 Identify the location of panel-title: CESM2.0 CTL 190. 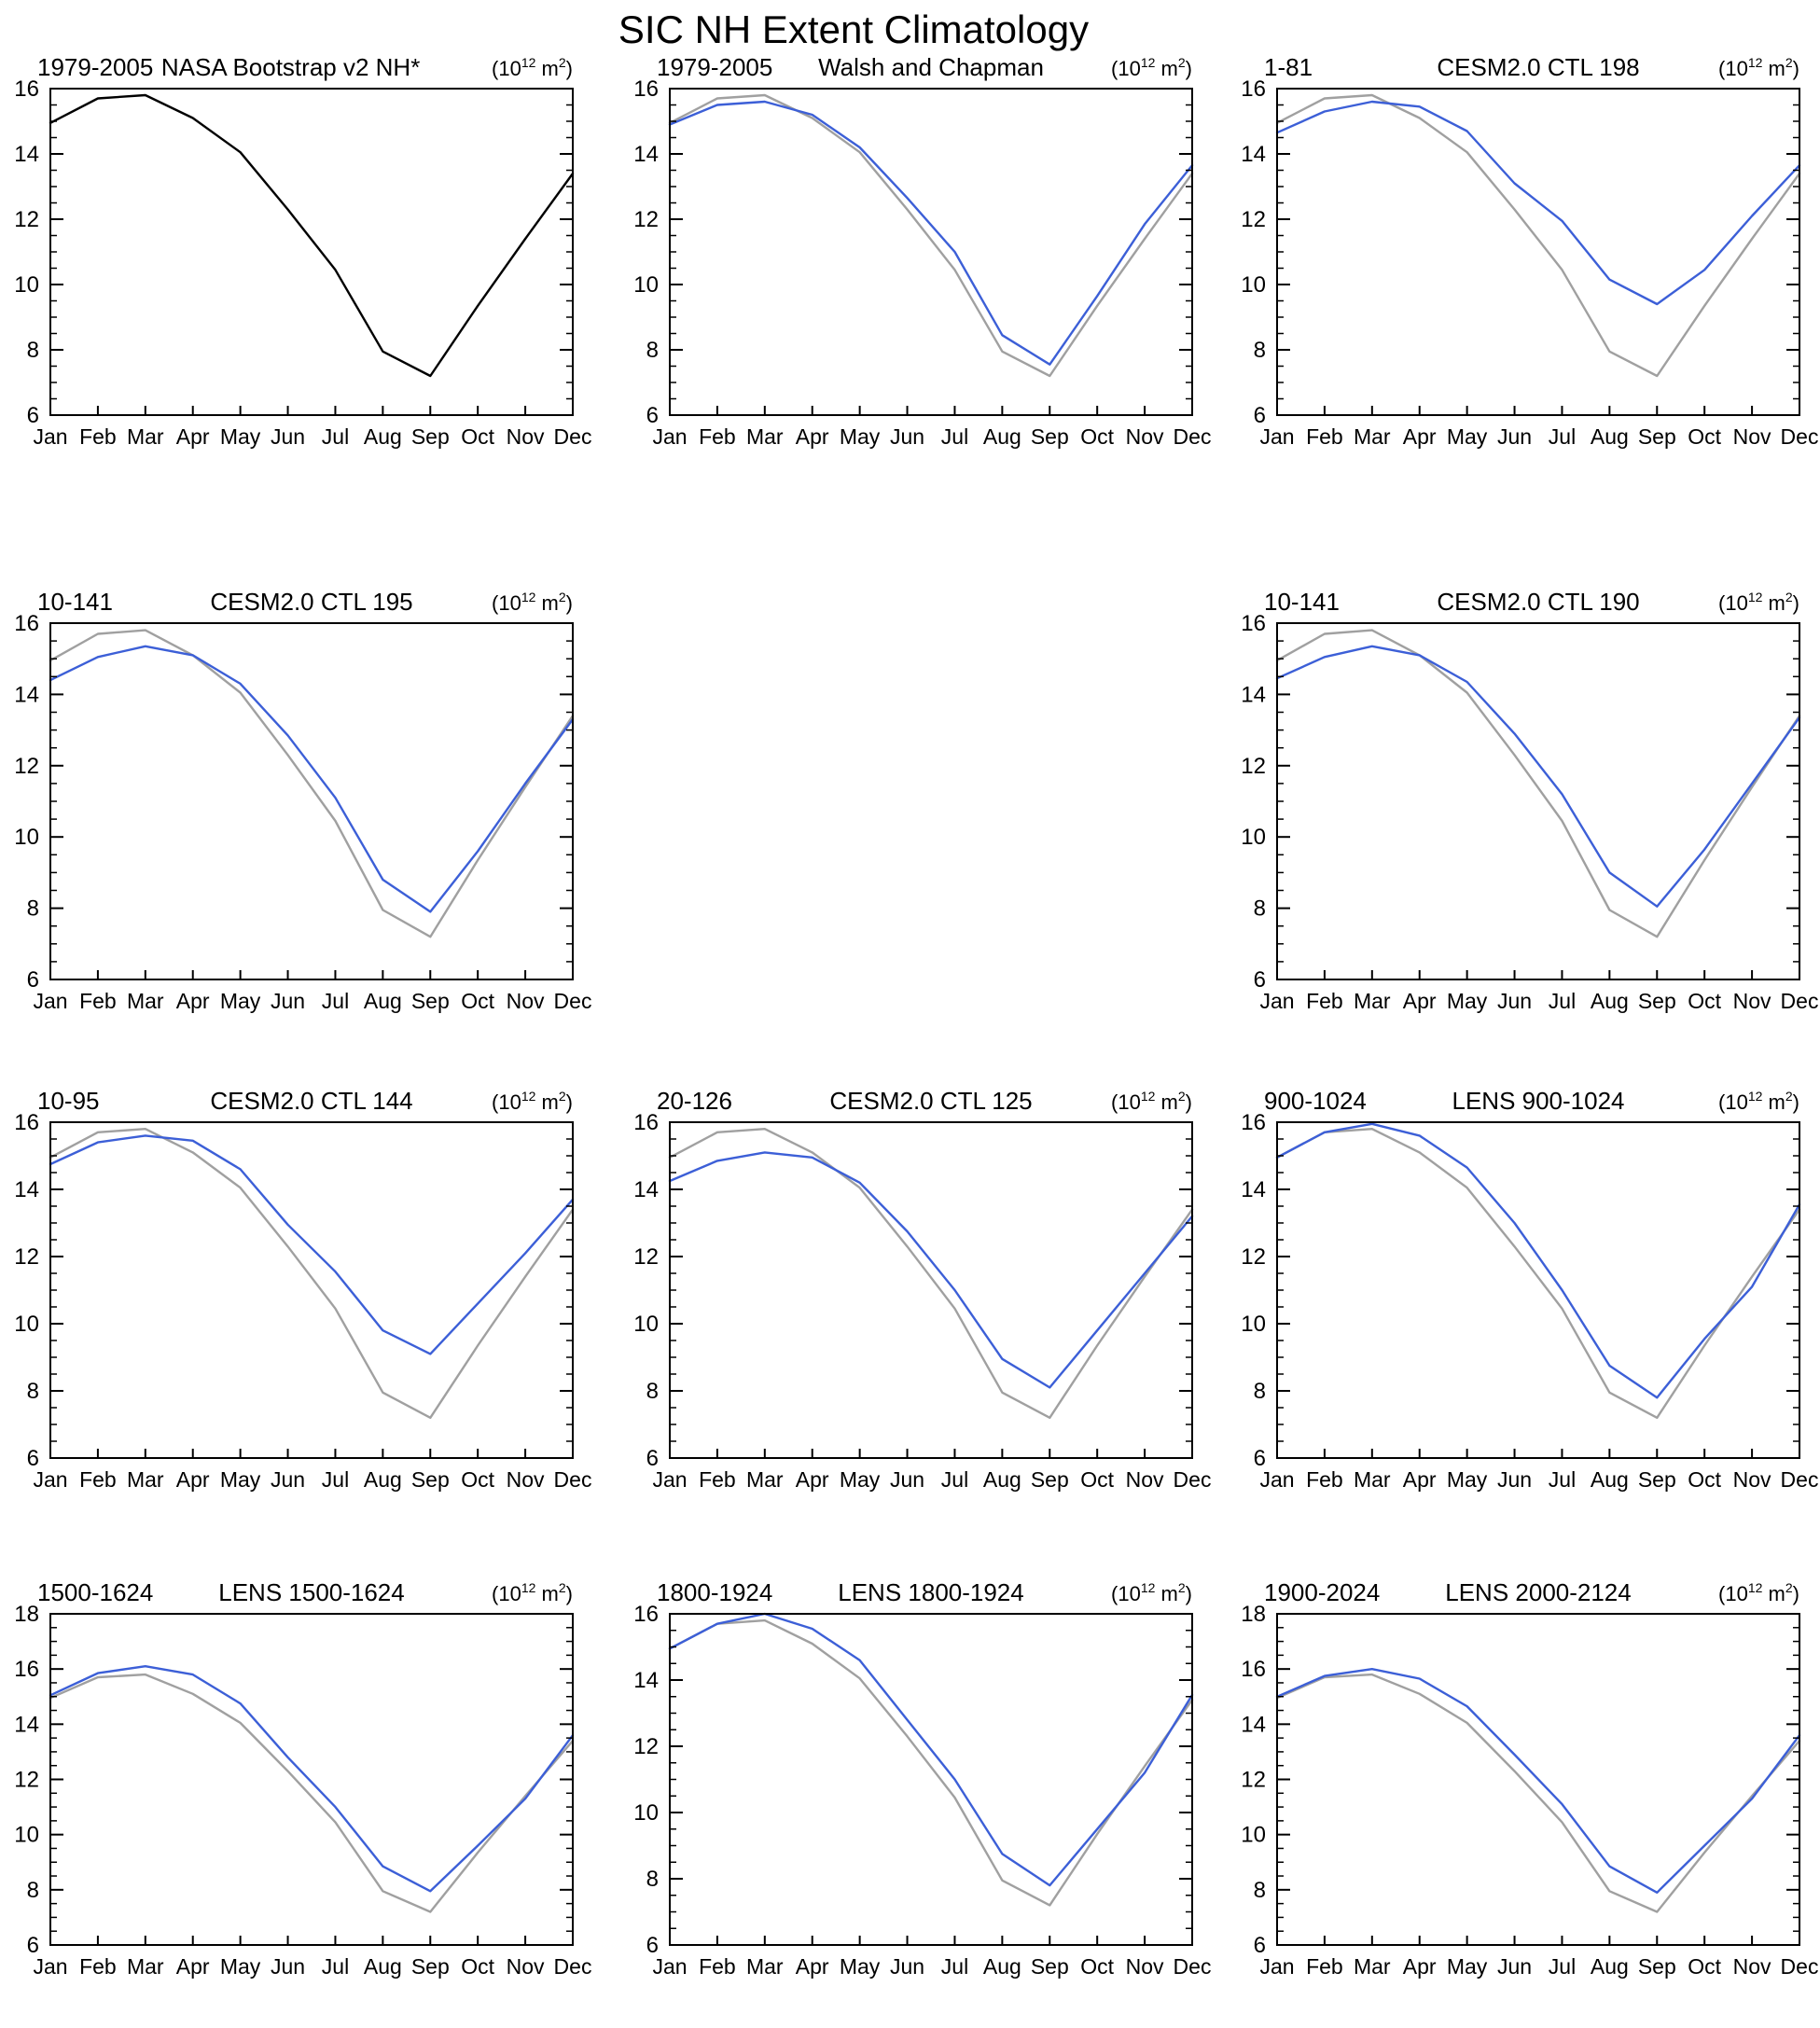
(1538, 602).